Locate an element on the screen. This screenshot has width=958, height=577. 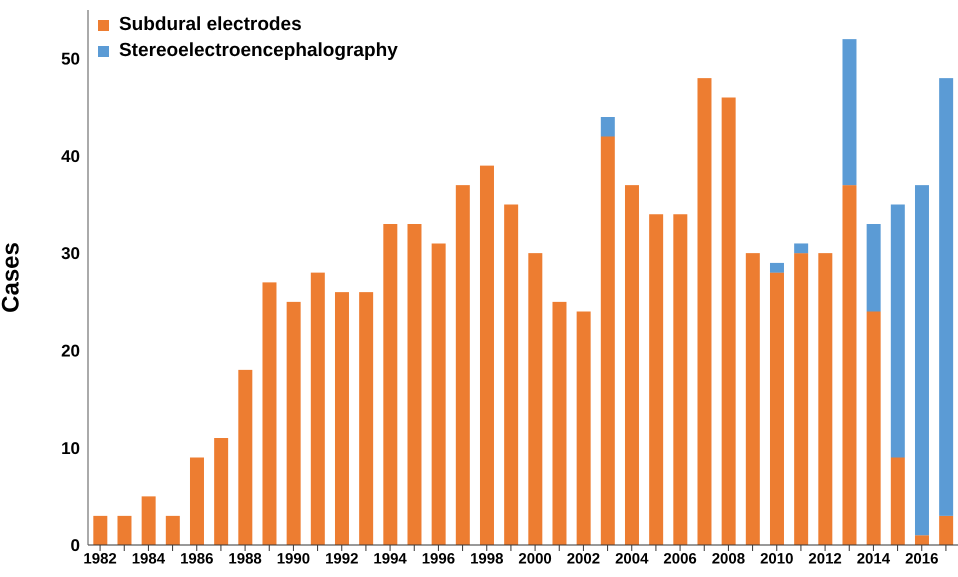
x-tick-label: 2002 is located at coordinates (583, 559).